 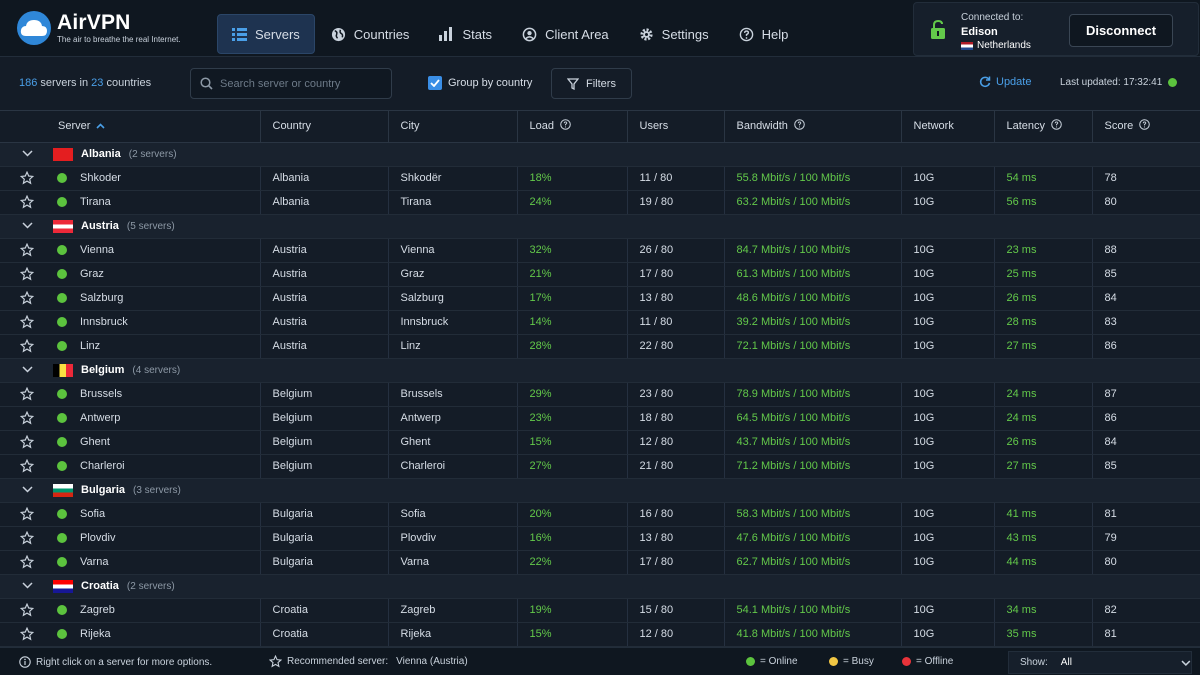 I want to click on update-button: Update, so click(x=1005, y=82).